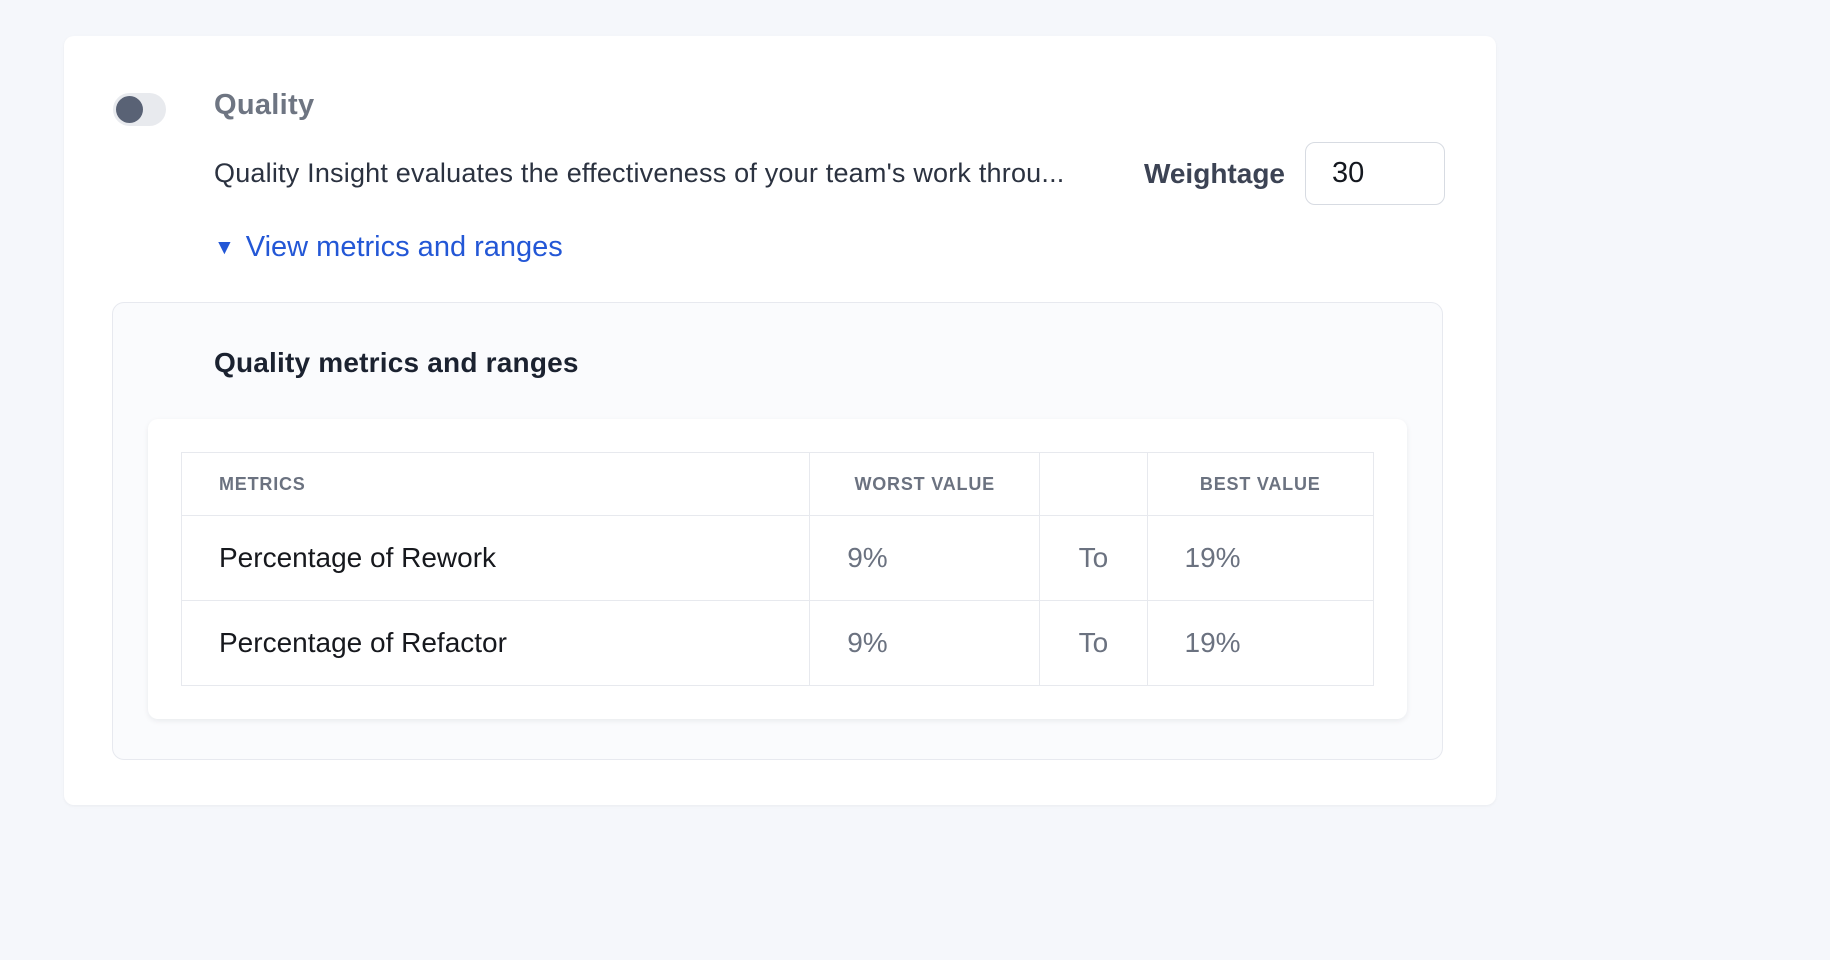  I want to click on header-to, so click(1093, 484).